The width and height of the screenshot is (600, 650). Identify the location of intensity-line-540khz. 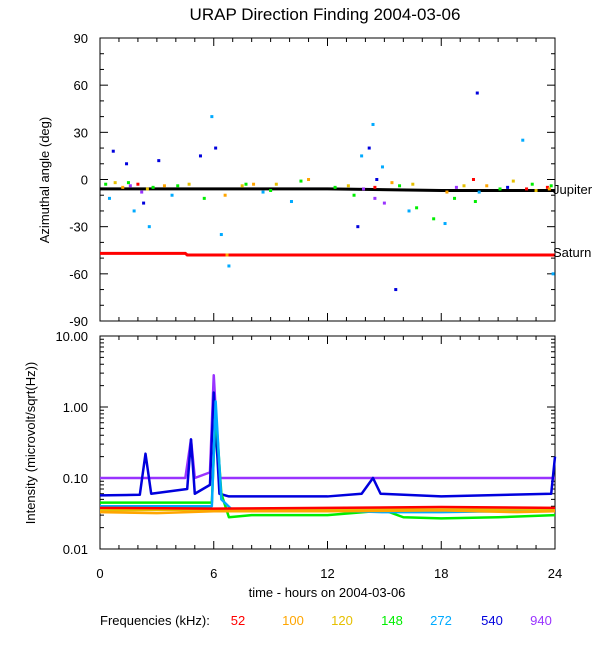
(328, 444).